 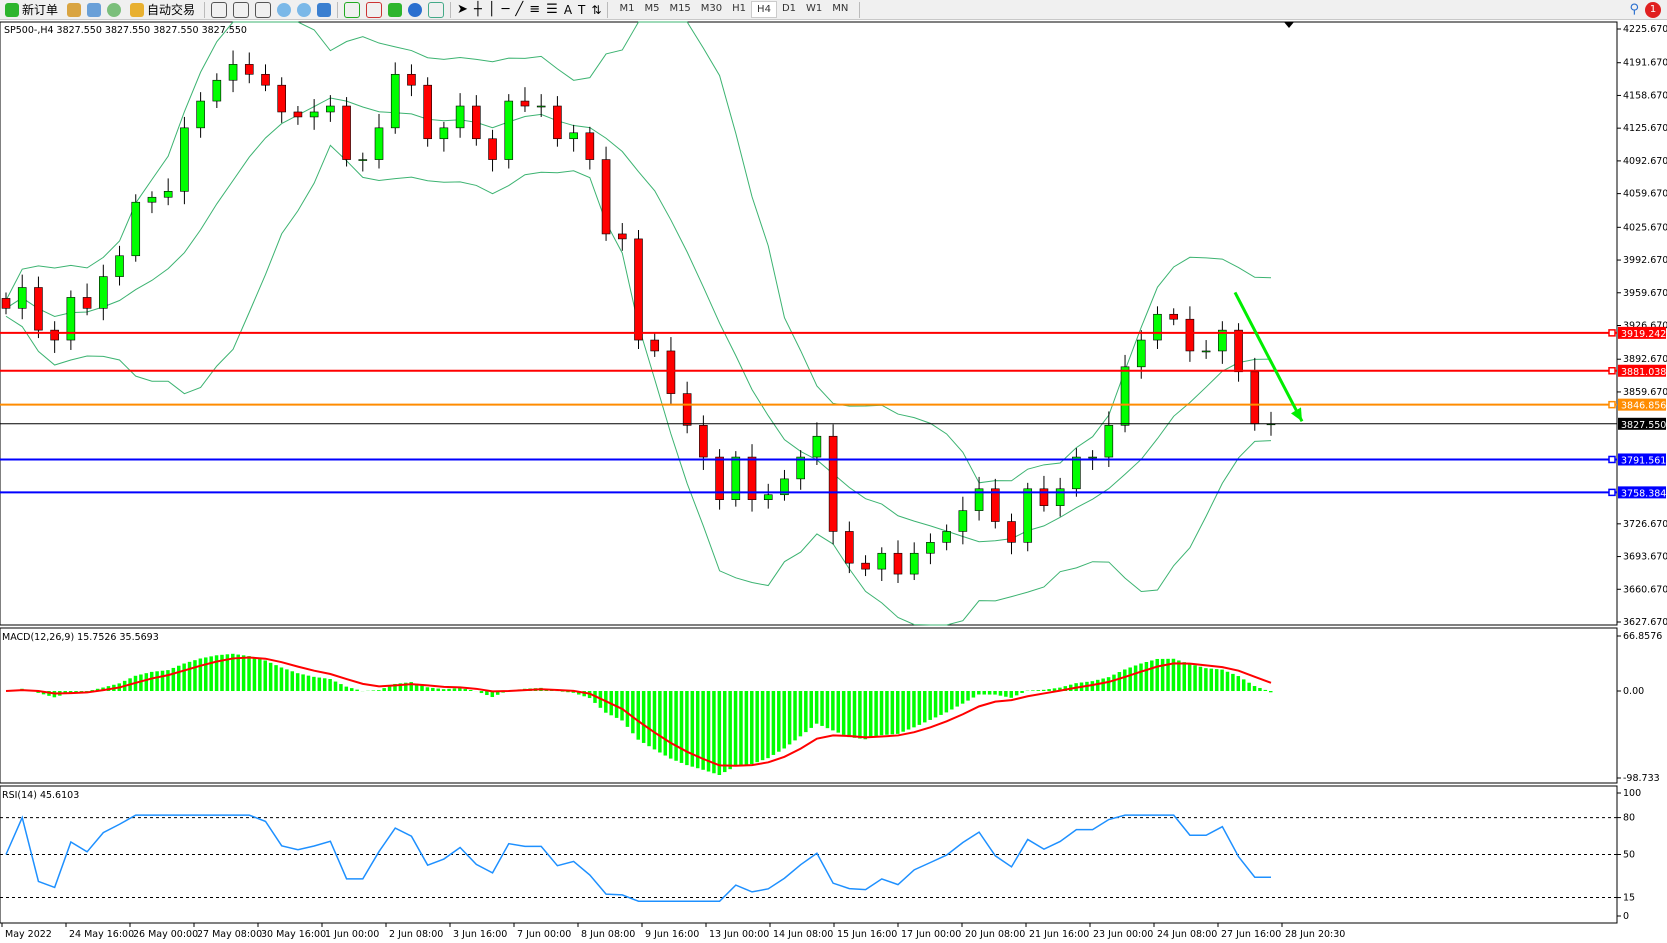 What do you see at coordinates (74, 9) in the screenshot?
I see `folder-icon` at bounding box center [74, 9].